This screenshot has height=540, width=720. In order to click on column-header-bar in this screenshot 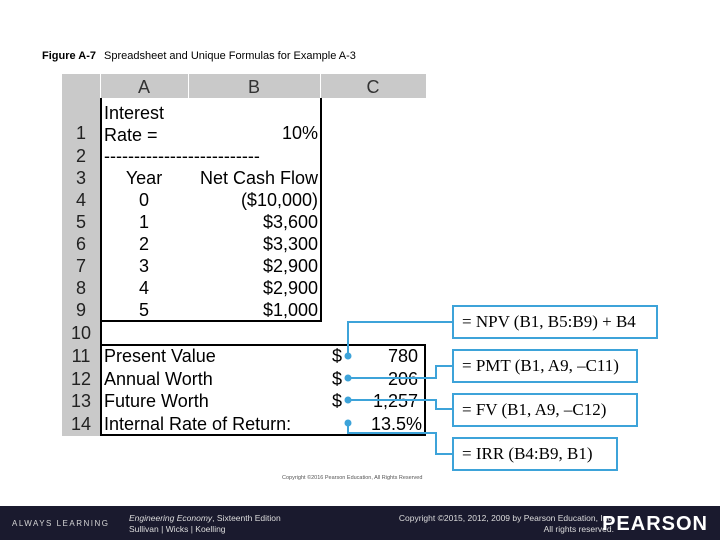, I will do `click(244, 86)`.